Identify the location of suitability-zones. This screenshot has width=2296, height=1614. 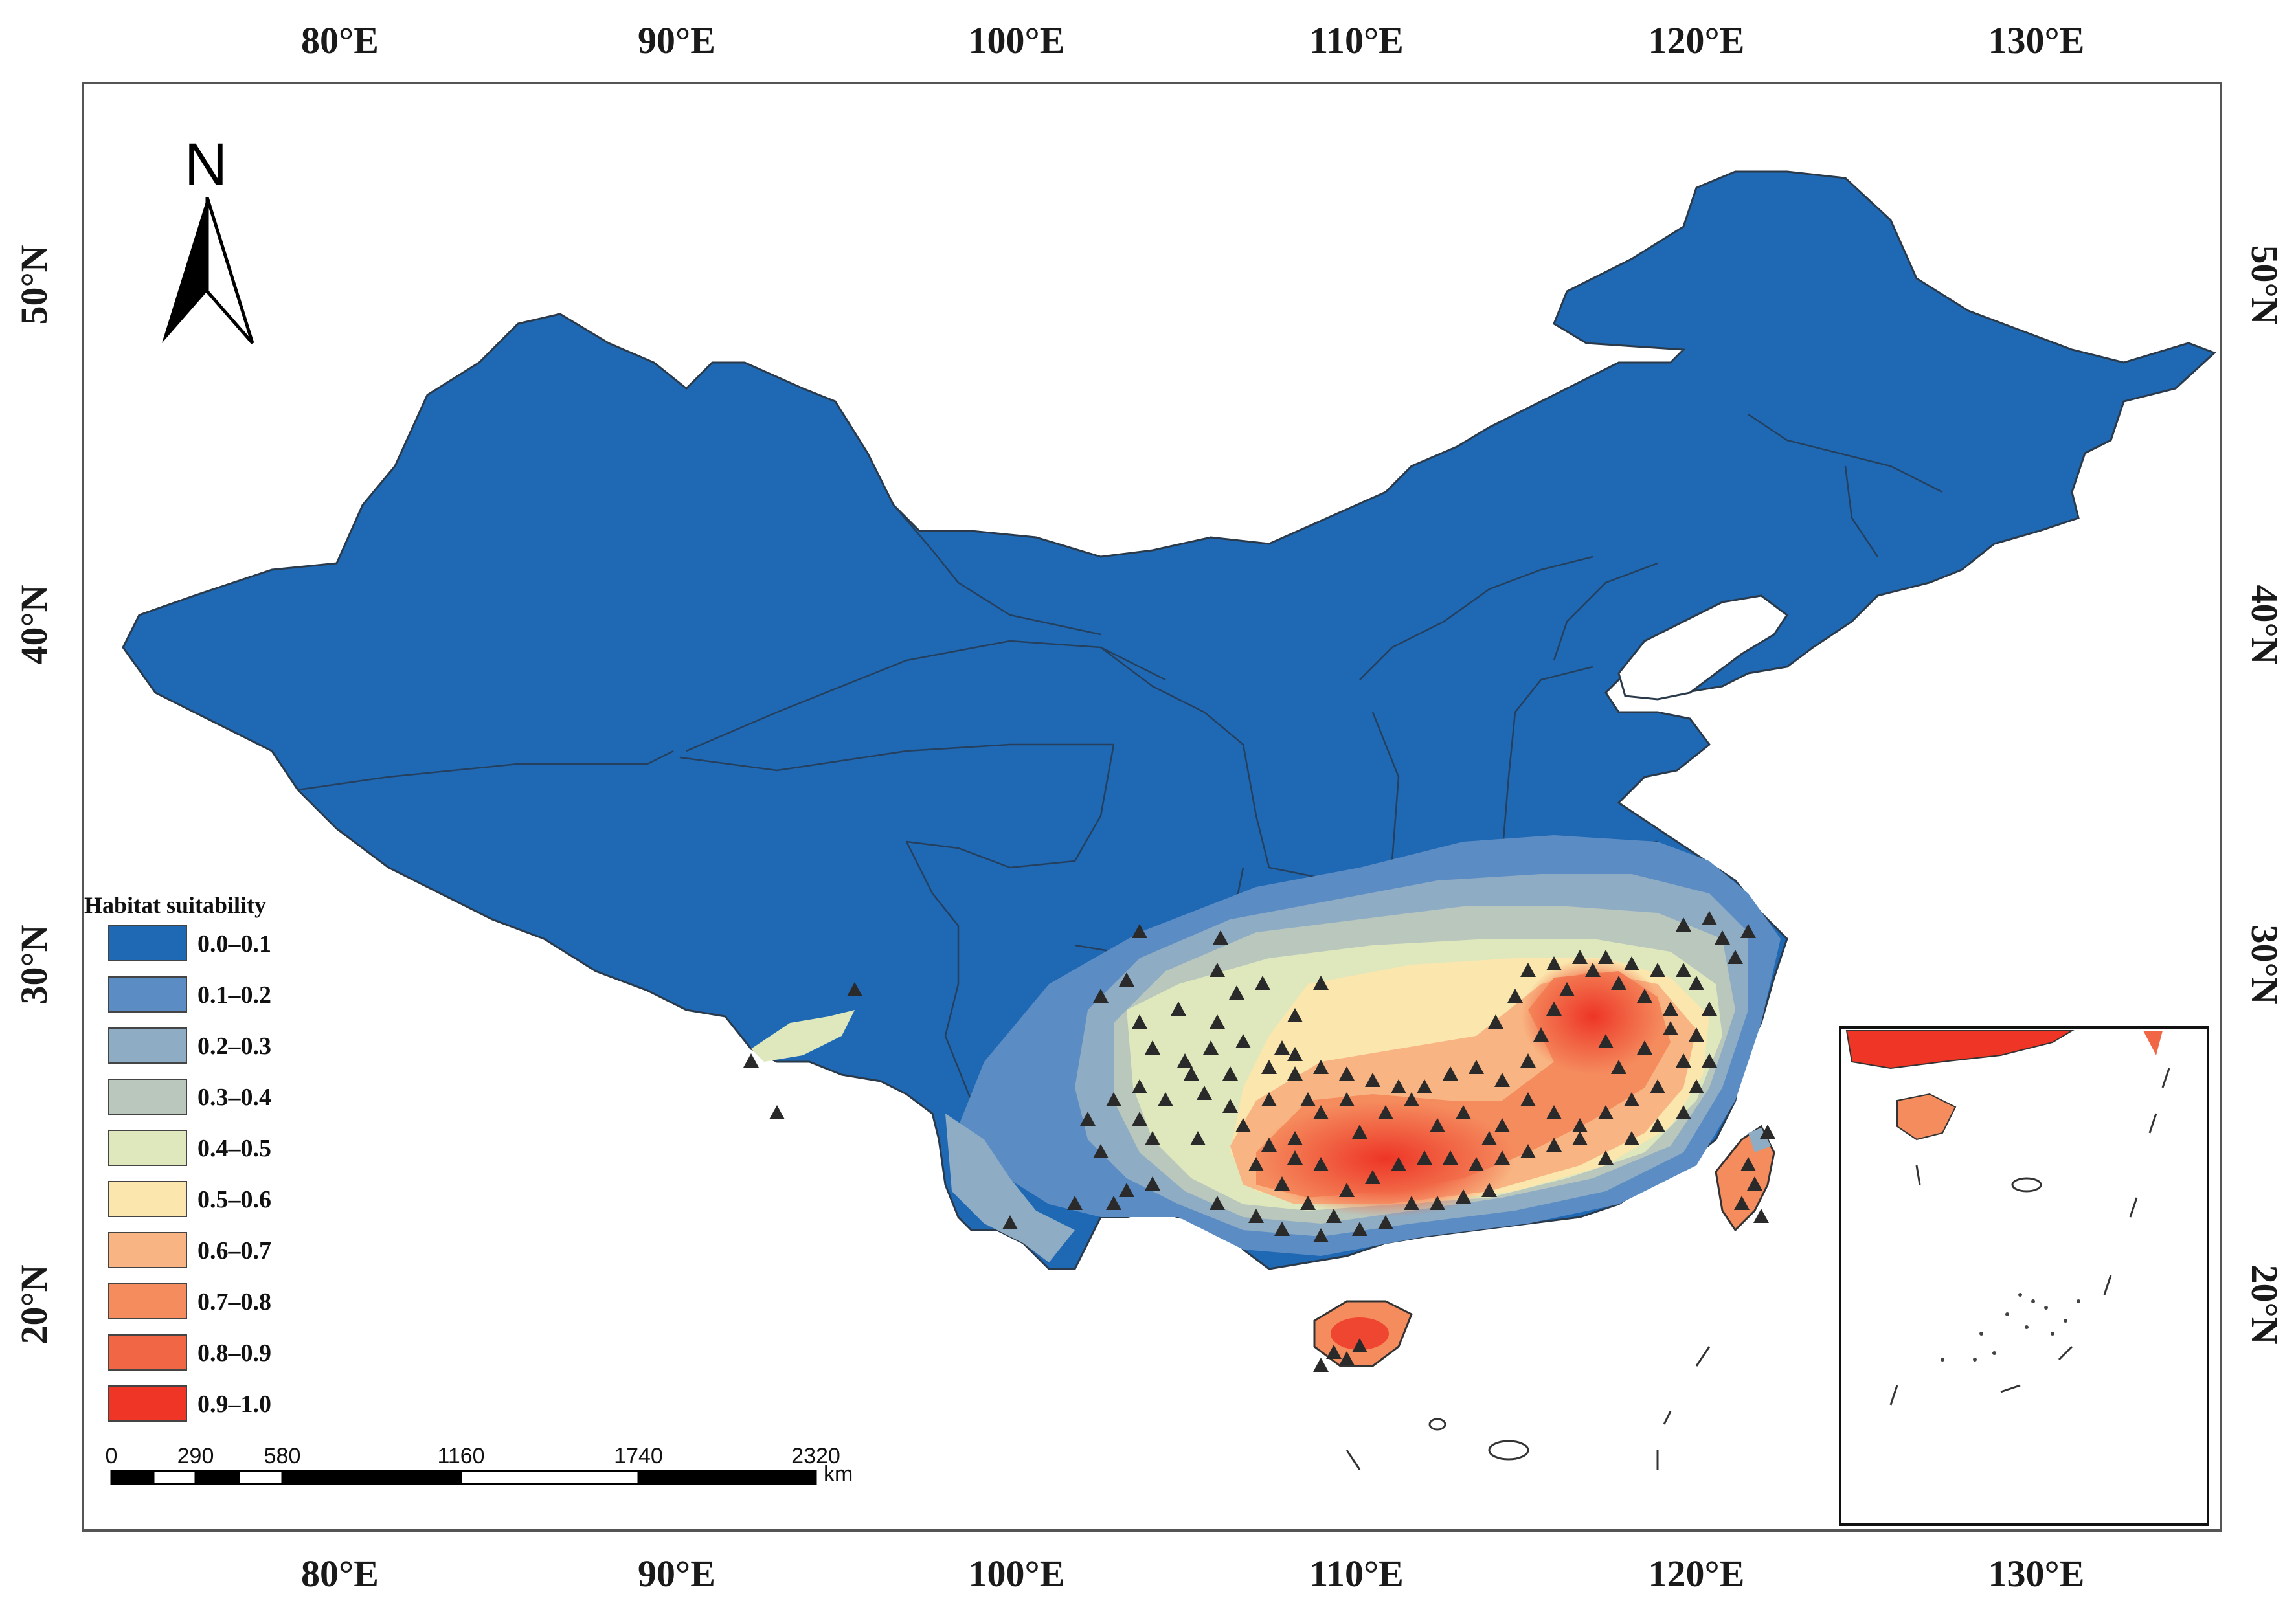
(1266, 1048).